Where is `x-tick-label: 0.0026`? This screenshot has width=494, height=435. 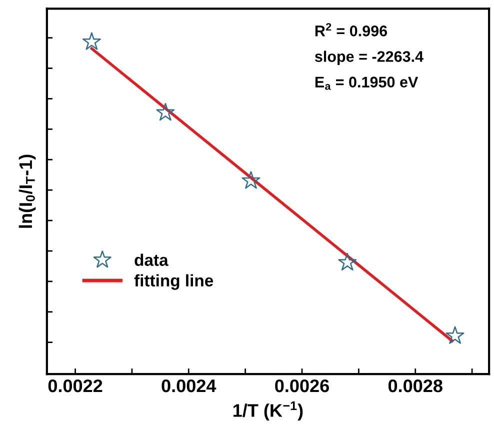 x-tick-label: 0.0026 is located at coordinates (302, 385).